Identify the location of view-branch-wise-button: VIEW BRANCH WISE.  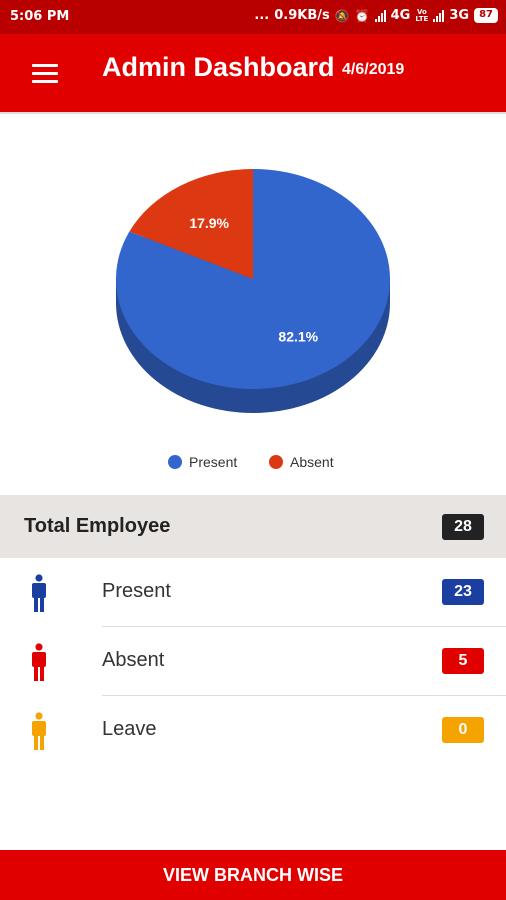
(253, 875).